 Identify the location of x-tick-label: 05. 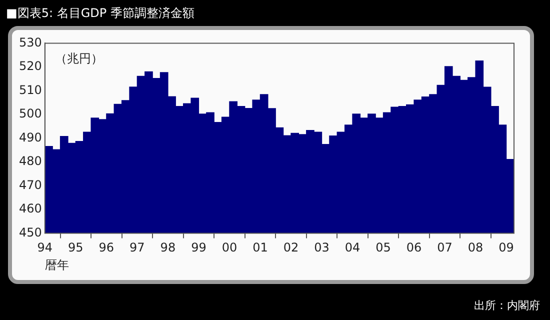
(383, 247).